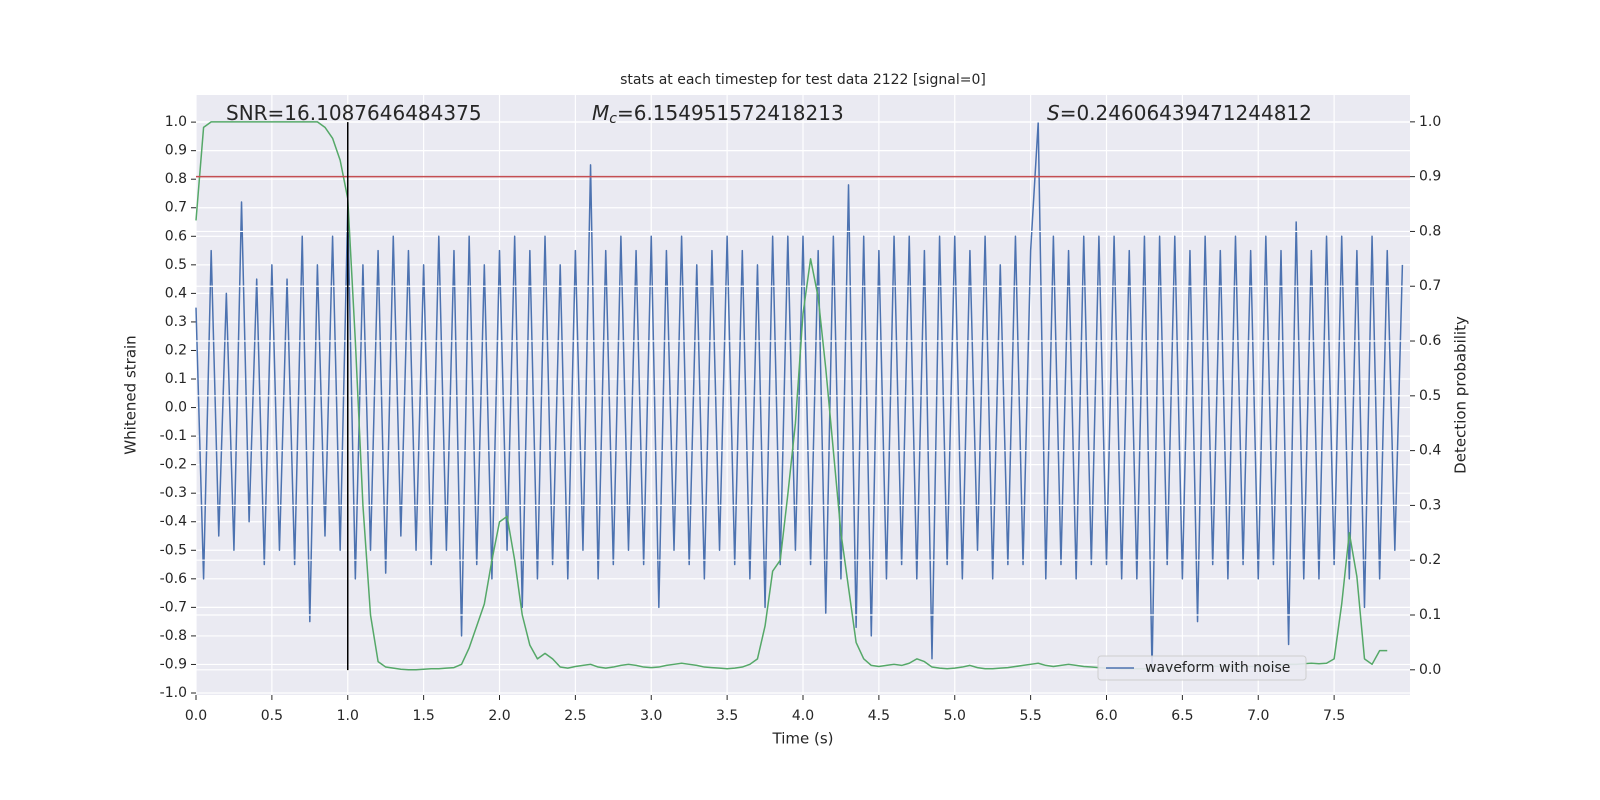  Describe the element at coordinates (176, 322) in the screenshot. I see `y-tick-label: 0.3` at that location.